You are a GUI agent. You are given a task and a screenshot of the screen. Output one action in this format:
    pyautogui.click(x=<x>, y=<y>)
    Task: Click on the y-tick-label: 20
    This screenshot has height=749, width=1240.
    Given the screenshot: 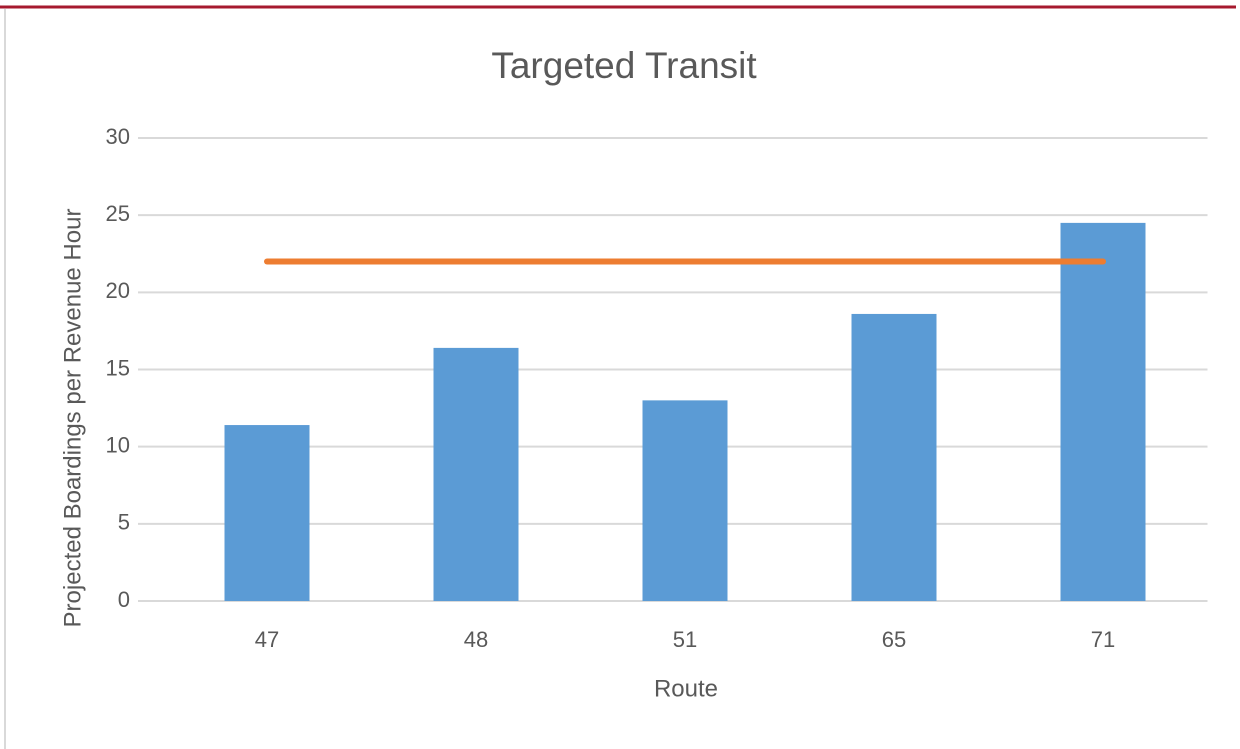 What is the action you would take?
    pyautogui.click(x=118, y=290)
    